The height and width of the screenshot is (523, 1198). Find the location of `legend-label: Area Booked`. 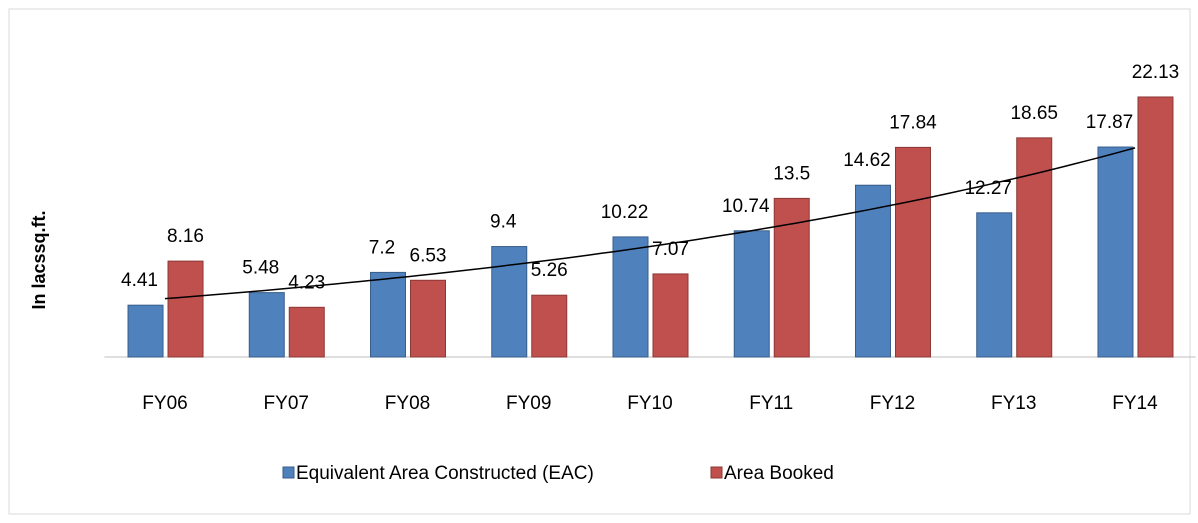

legend-label: Area Booked is located at coordinates (779, 473).